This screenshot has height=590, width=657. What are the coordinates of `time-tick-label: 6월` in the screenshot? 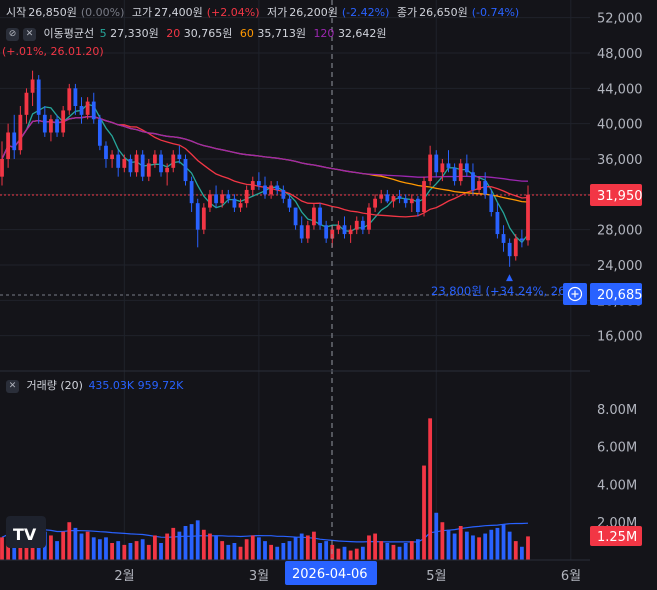 It's located at (571, 576).